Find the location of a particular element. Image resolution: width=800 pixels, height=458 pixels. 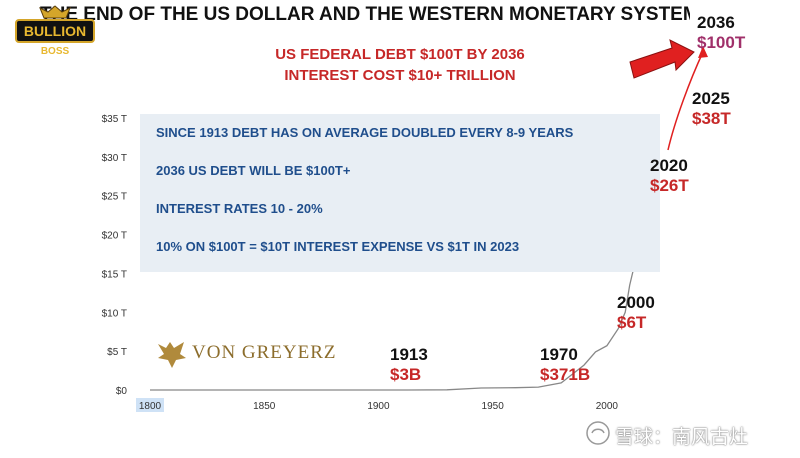

eagle-icon is located at coordinates (172, 355).